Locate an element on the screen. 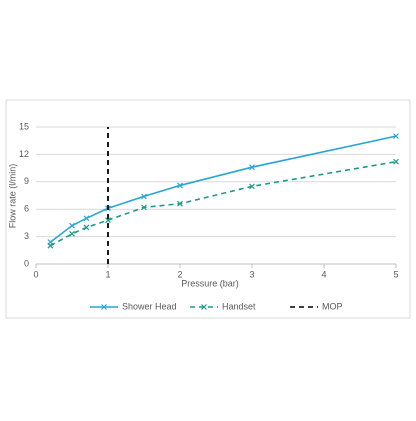 The width and height of the screenshot is (416, 421). x-axis-title: Pressure (bar) is located at coordinates (210, 283).